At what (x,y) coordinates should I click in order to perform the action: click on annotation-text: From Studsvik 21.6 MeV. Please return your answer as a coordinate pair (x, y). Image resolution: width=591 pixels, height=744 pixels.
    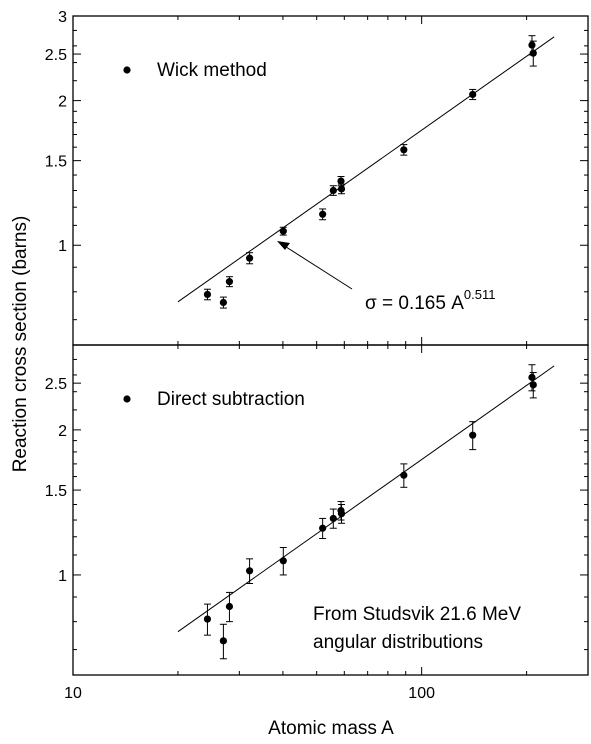
    Looking at the image, I should click on (417, 614).